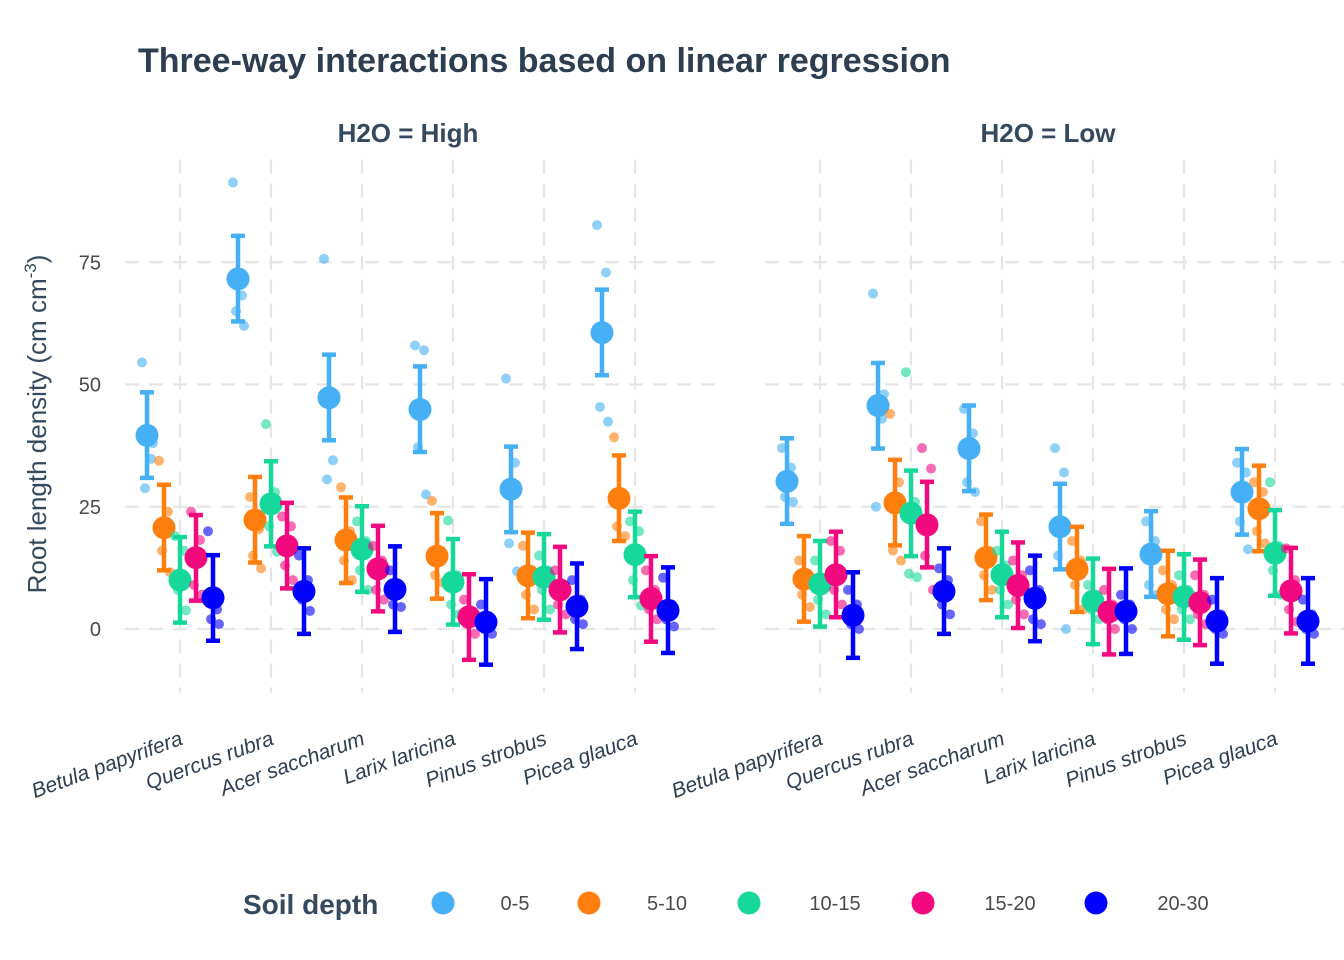 Image resolution: width=1344 pixels, height=960 pixels. Describe the element at coordinates (1212, 599) in the screenshot. I see `panel-h2o-low-20-30-pinus-strobus-raw-point` at that location.